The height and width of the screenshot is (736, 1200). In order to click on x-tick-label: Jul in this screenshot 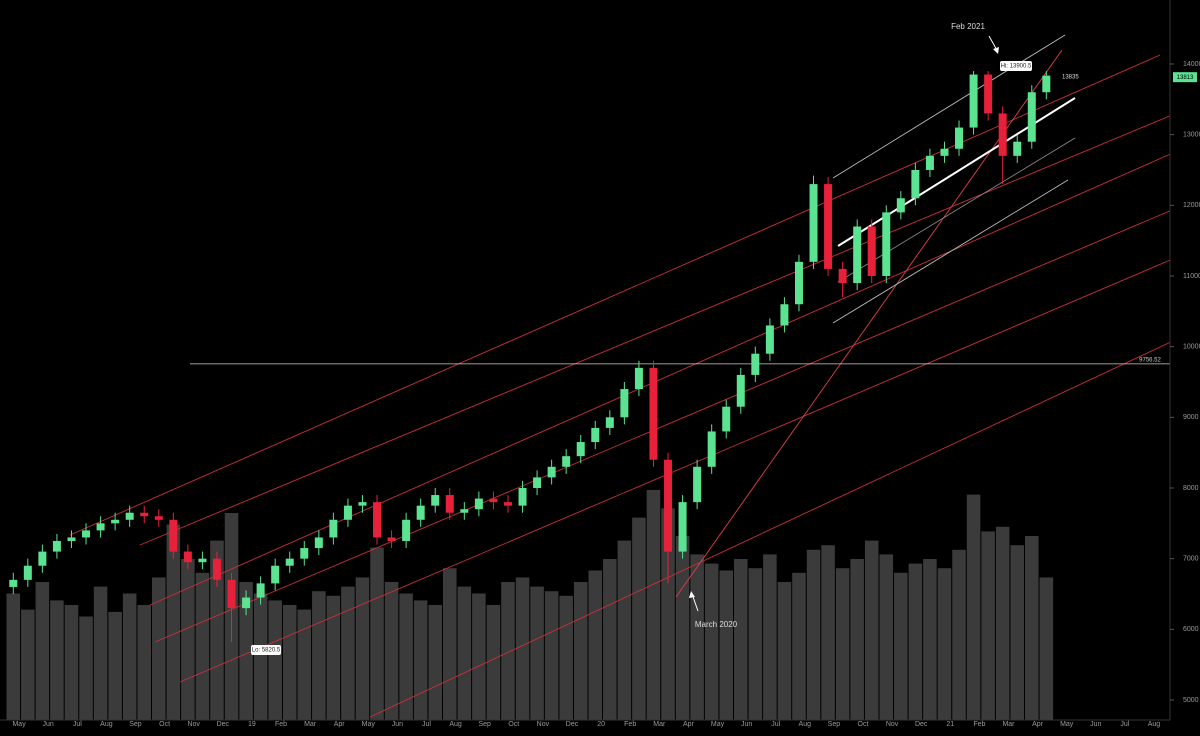, I will do `click(426, 724)`.